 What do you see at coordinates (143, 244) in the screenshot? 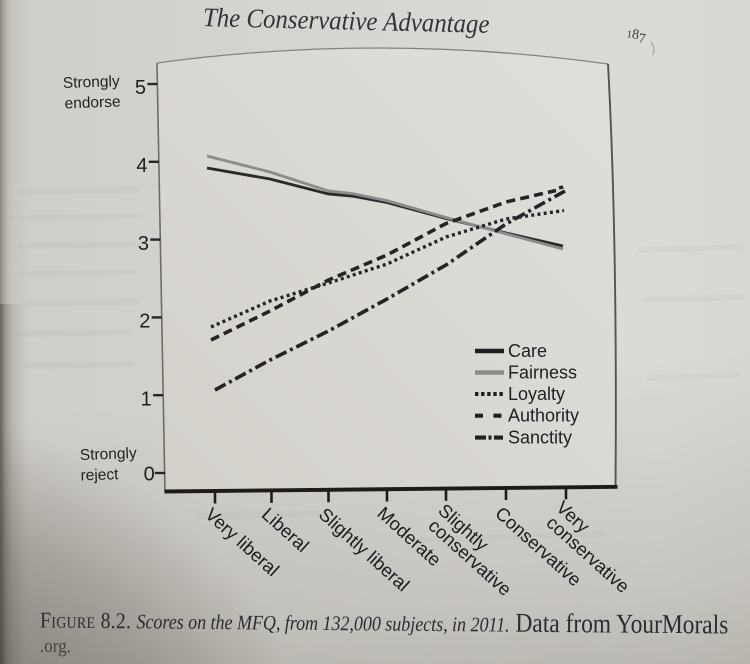
I see `svg-text: 3` at bounding box center [143, 244].